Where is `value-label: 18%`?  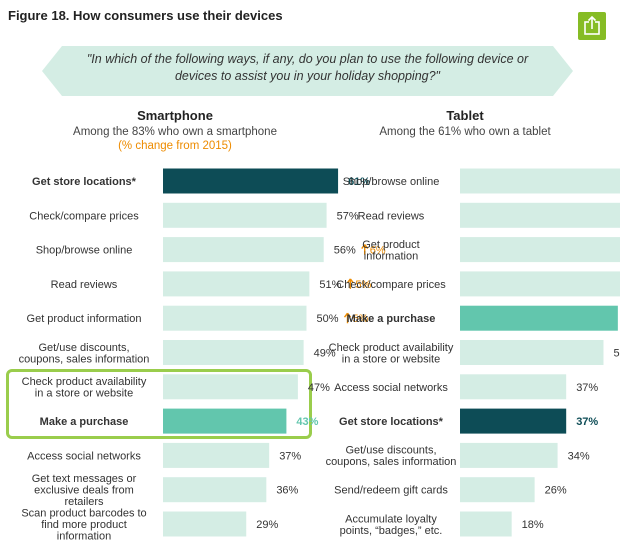 value-label: 18% is located at coordinates (533, 525).